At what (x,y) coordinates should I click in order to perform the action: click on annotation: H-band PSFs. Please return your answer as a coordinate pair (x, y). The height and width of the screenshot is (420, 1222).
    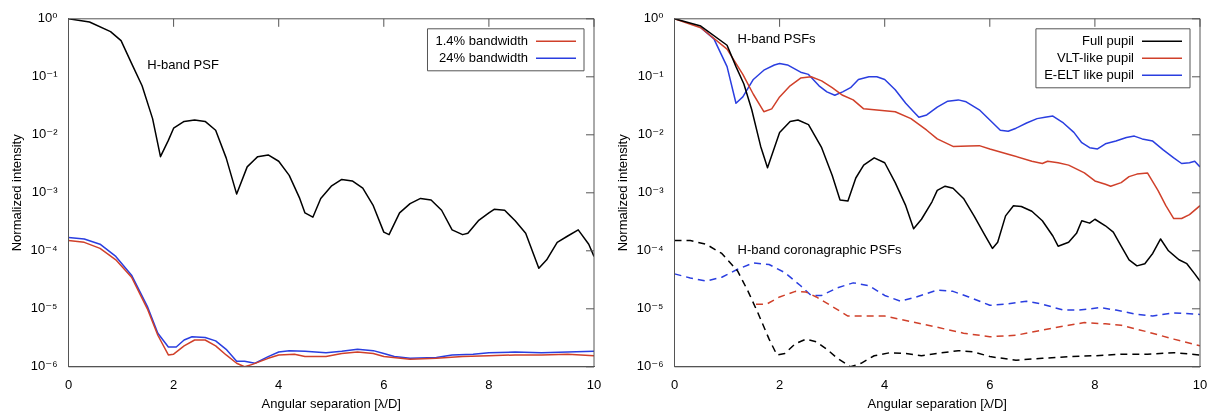
    Looking at the image, I should click on (777, 38).